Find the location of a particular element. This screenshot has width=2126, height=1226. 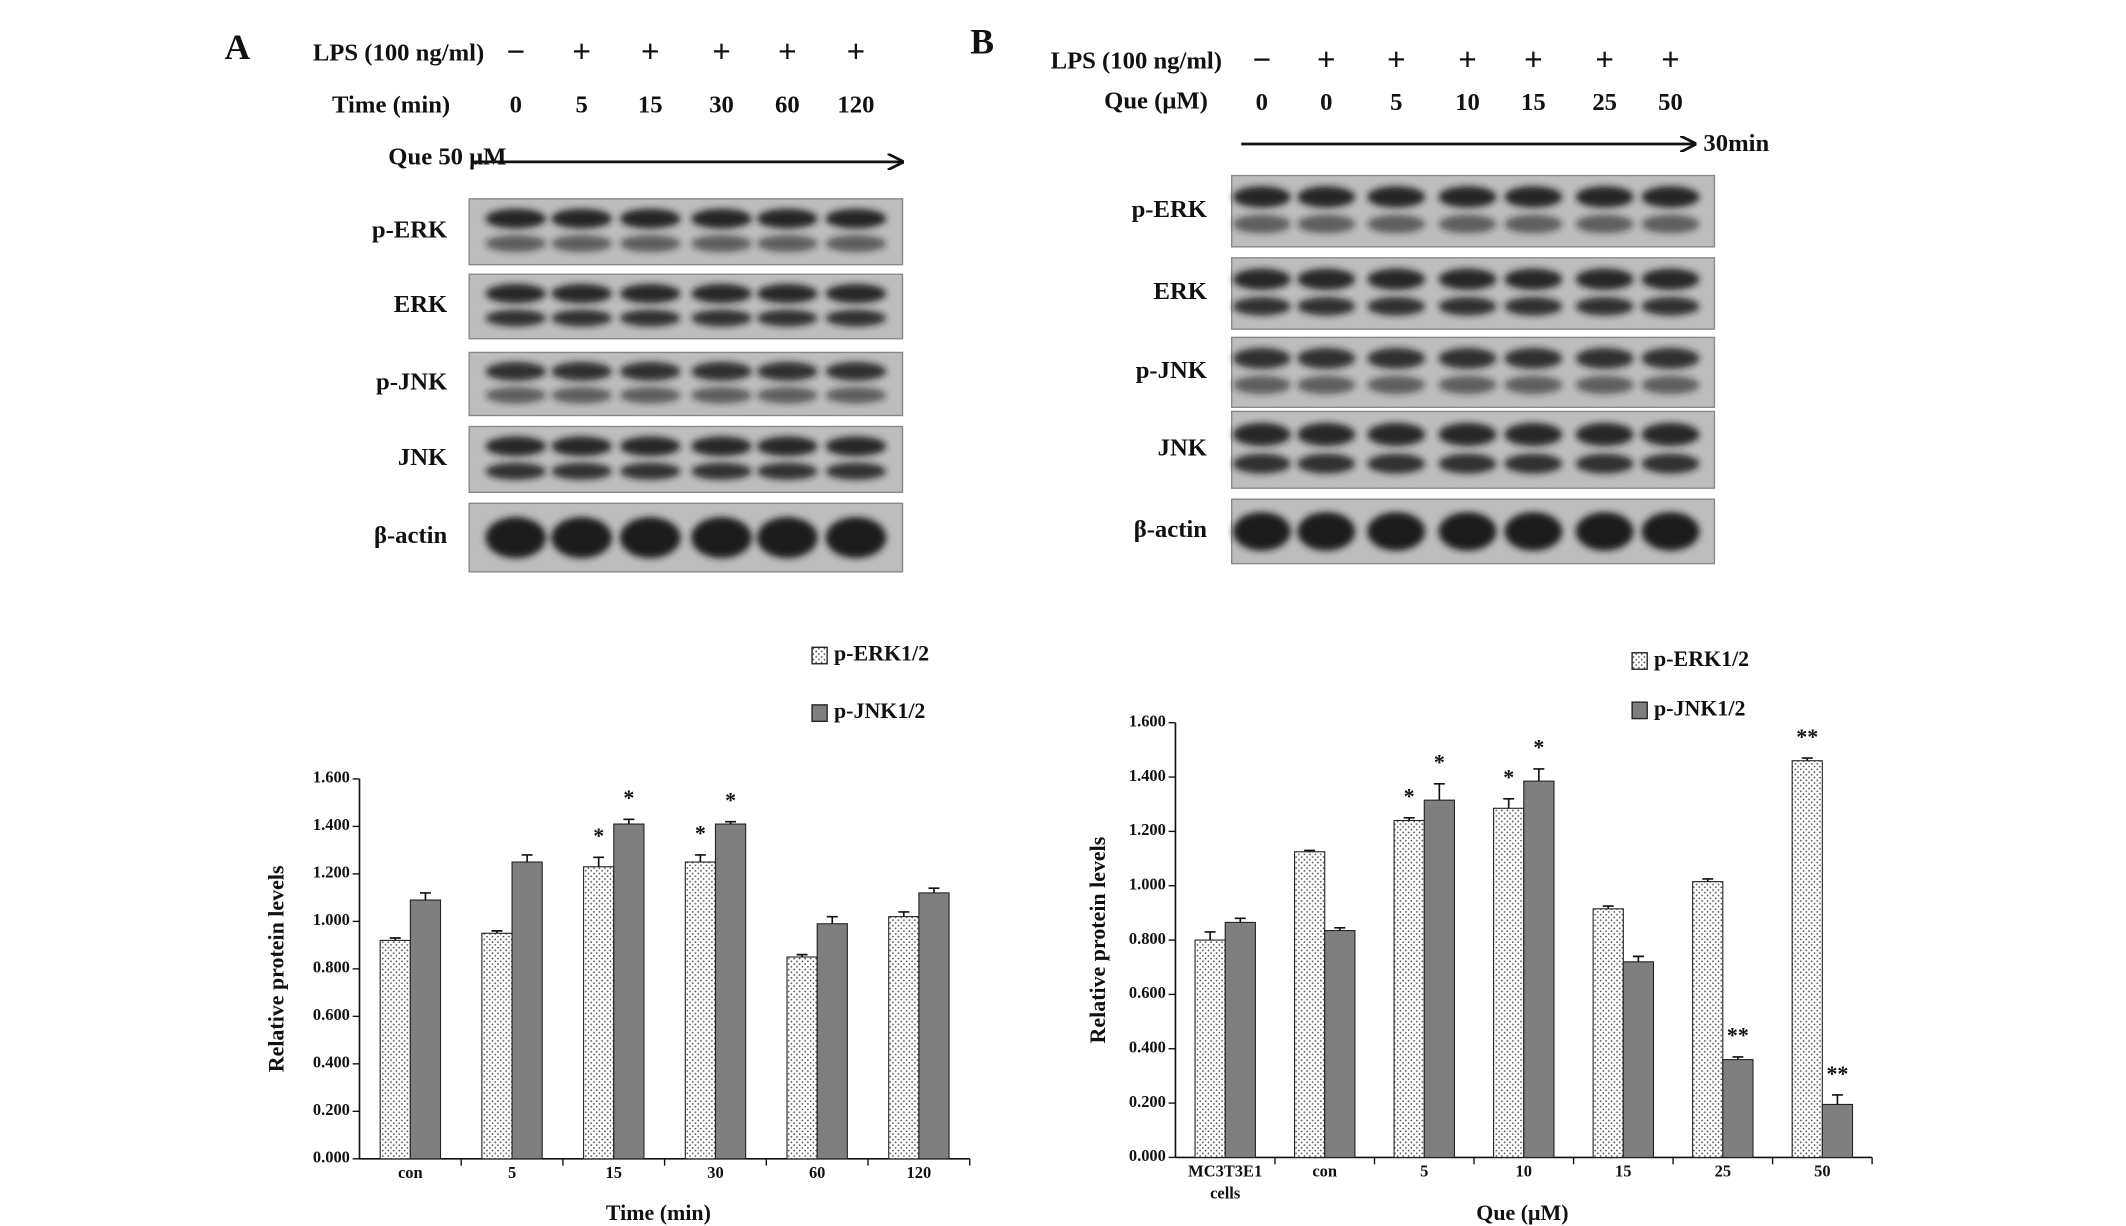

legend-label: p-JNK1/2 is located at coordinates (879, 710).